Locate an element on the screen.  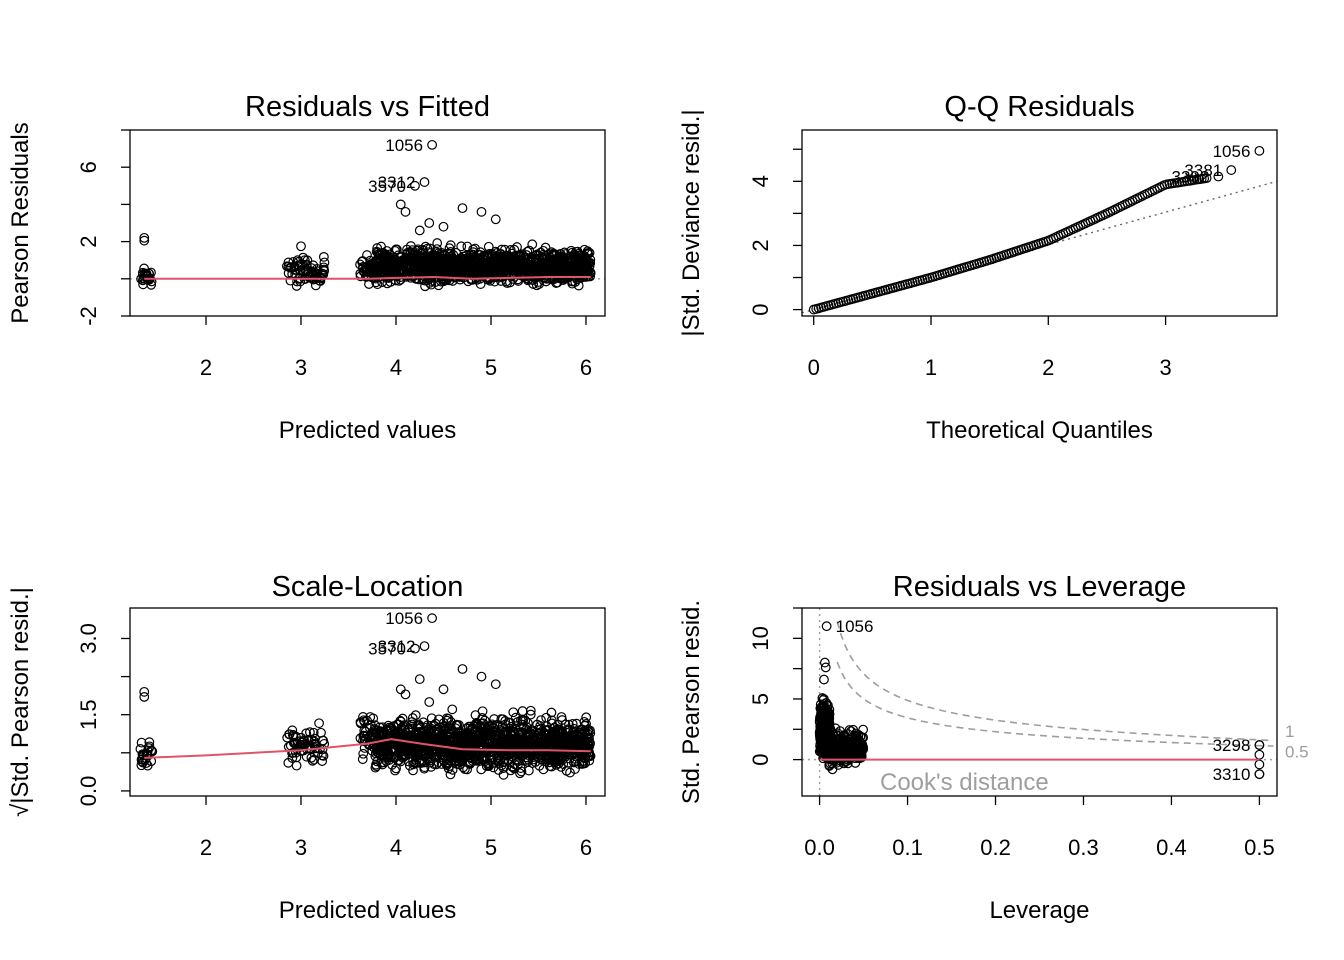
plot-frame is located at coordinates (1039, 702).